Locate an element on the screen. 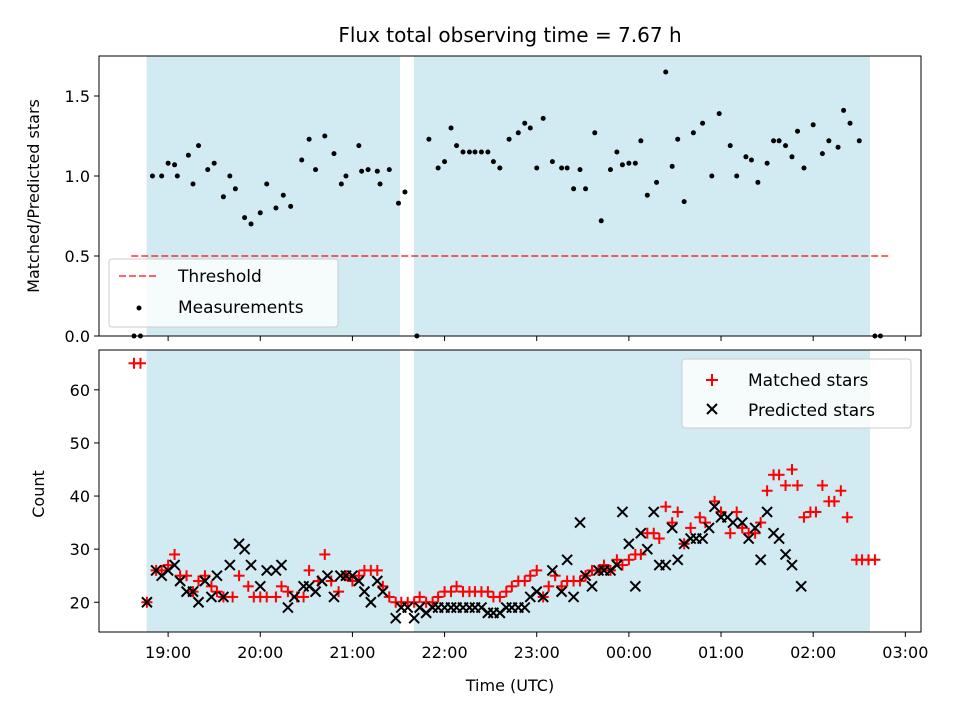  bottom-legend: Matched stars Predicted stars is located at coordinates (796, 393).